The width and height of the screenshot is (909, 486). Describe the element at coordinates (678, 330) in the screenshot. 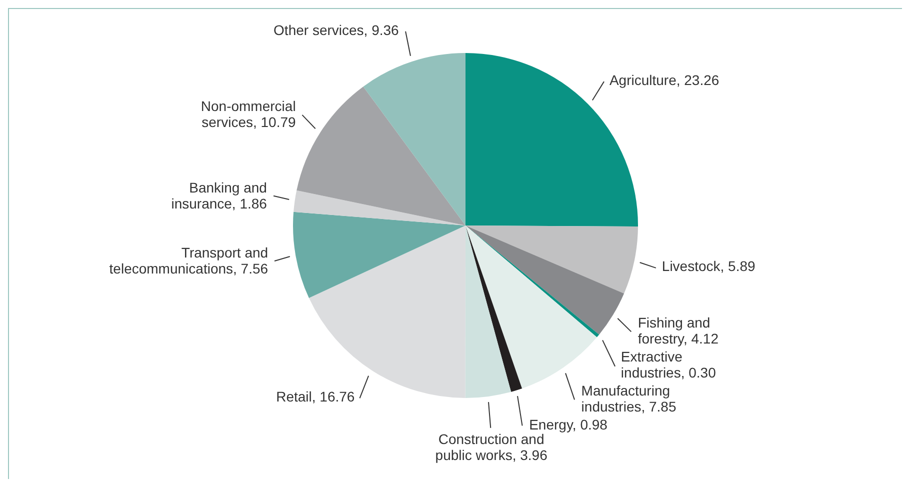

I see `slice-label: Fishing and forestry, 4.12` at that location.